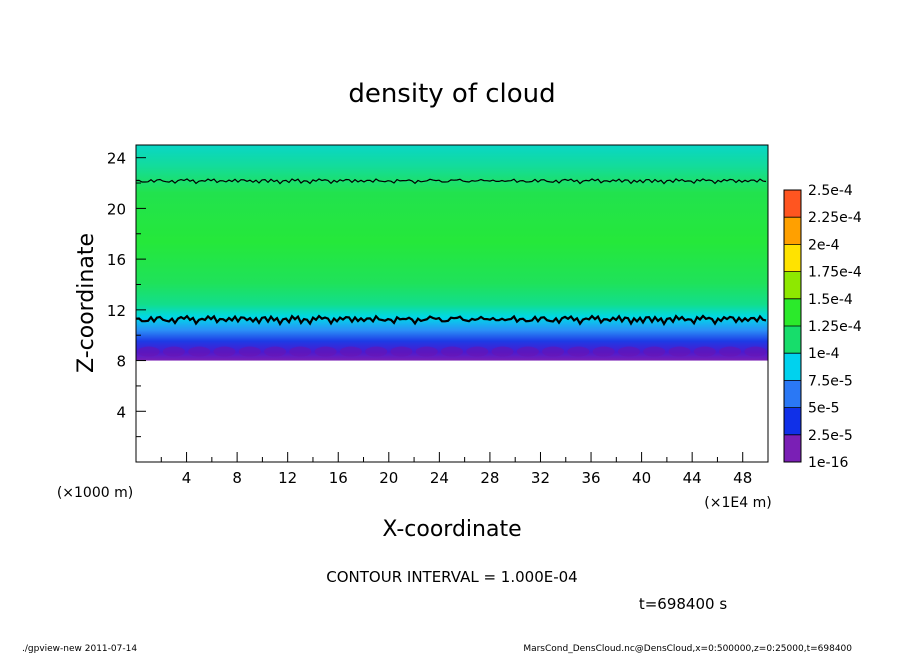 The height and width of the screenshot is (654, 904). What do you see at coordinates (692, 478) in the screenshot?
I see `x-tick-label: 44` at bounding box center [692, 478].